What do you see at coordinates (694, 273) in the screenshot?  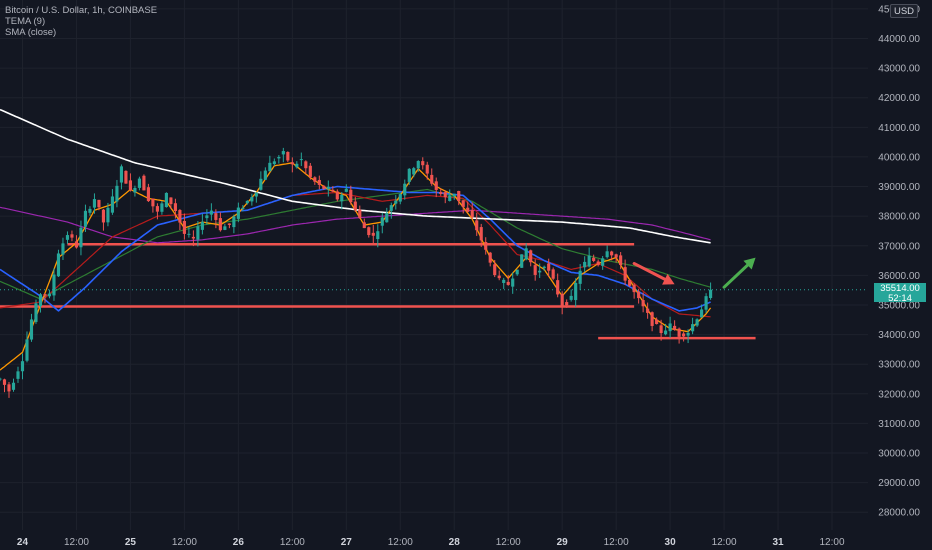 I see `drawn-arrows` at bounding box center [694, 273].